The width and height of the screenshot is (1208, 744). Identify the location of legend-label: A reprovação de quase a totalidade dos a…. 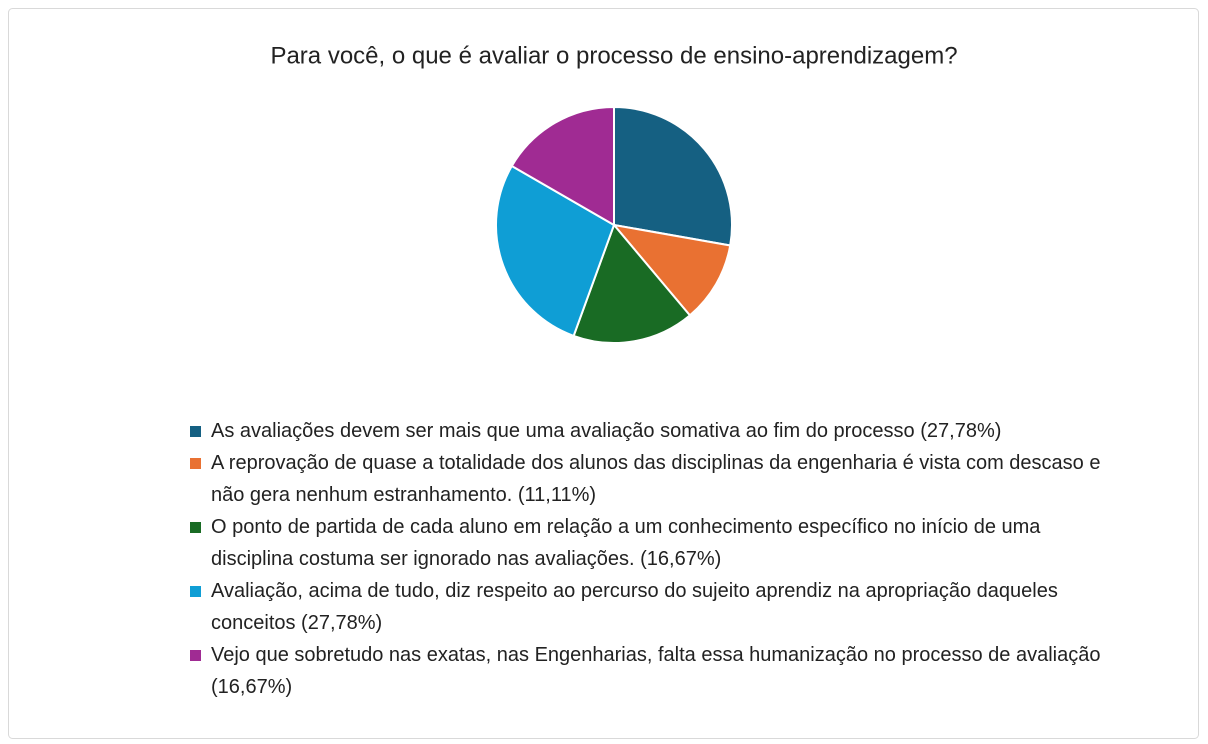
(656, 479).